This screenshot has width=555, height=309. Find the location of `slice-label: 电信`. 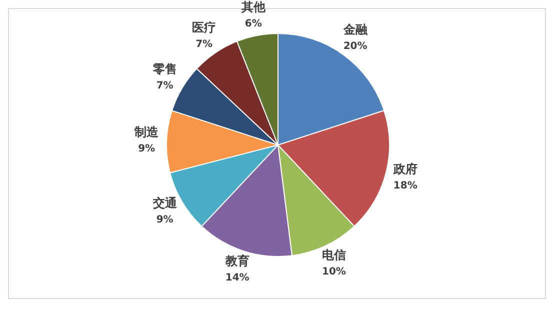

slice-label: 电信 is located at coordinates (334, 255).